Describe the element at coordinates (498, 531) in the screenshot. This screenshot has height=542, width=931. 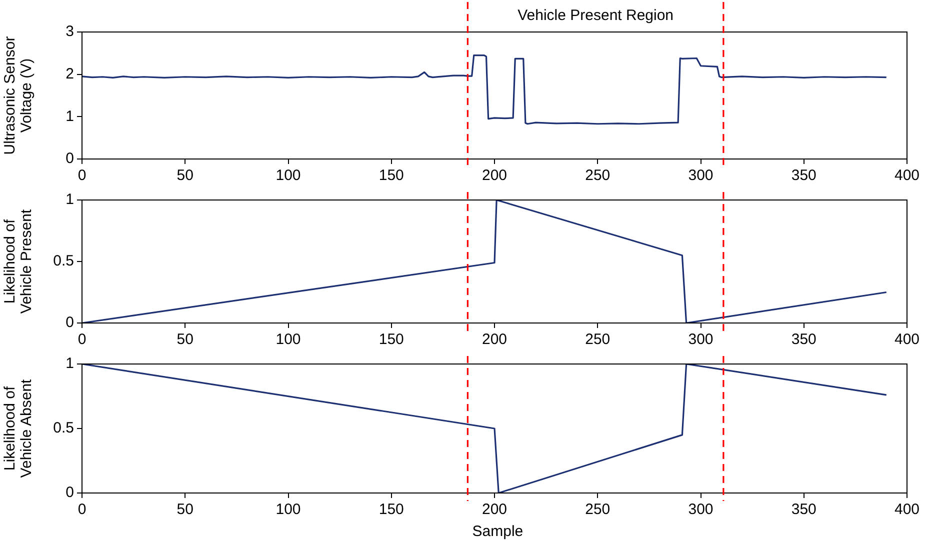
I see `x-axis-title: Sample` at that location.